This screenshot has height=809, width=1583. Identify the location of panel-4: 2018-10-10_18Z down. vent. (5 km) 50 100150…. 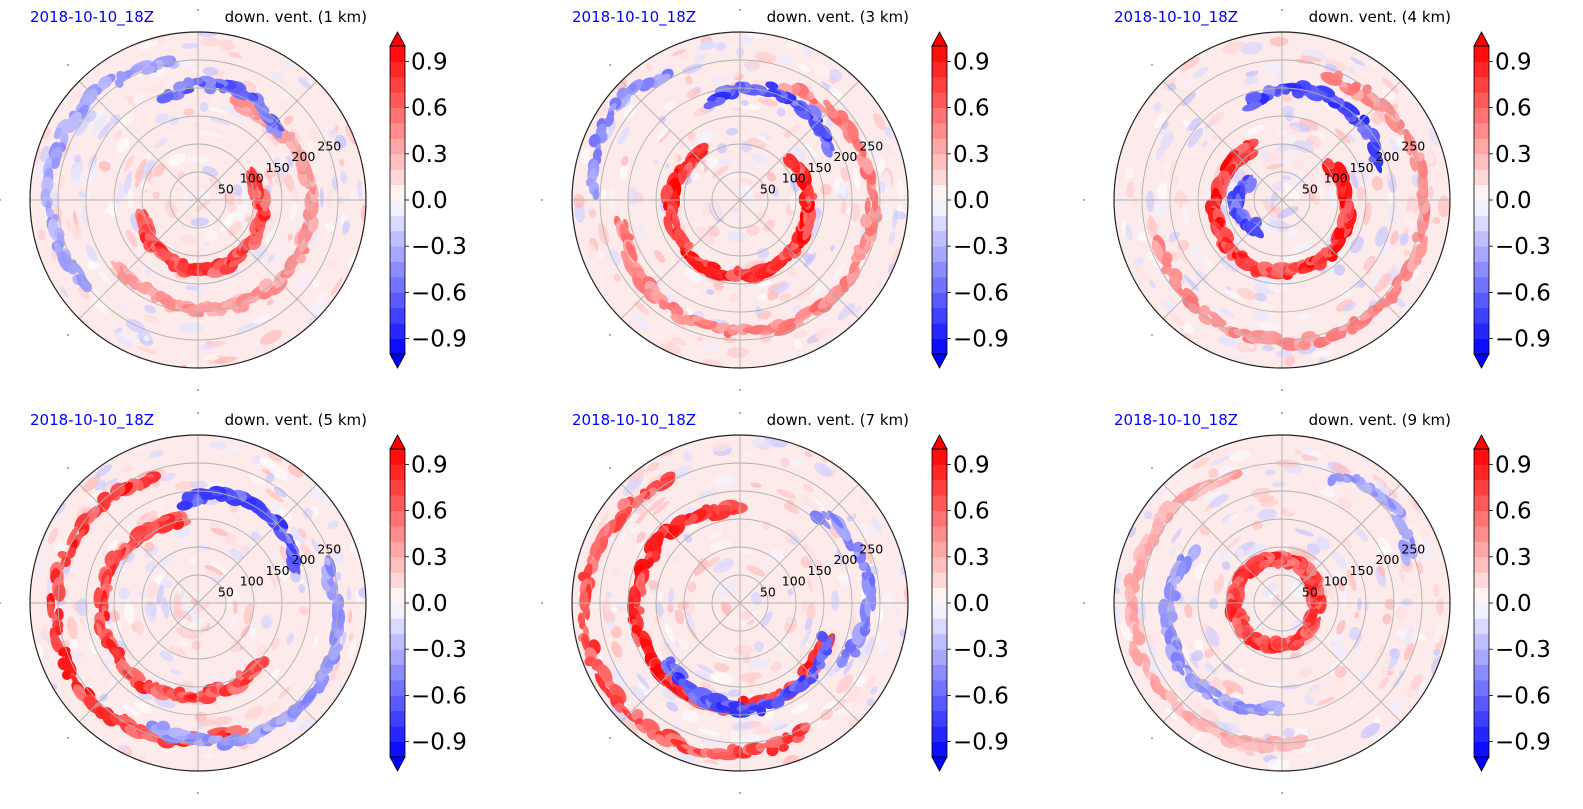
(233, 602).